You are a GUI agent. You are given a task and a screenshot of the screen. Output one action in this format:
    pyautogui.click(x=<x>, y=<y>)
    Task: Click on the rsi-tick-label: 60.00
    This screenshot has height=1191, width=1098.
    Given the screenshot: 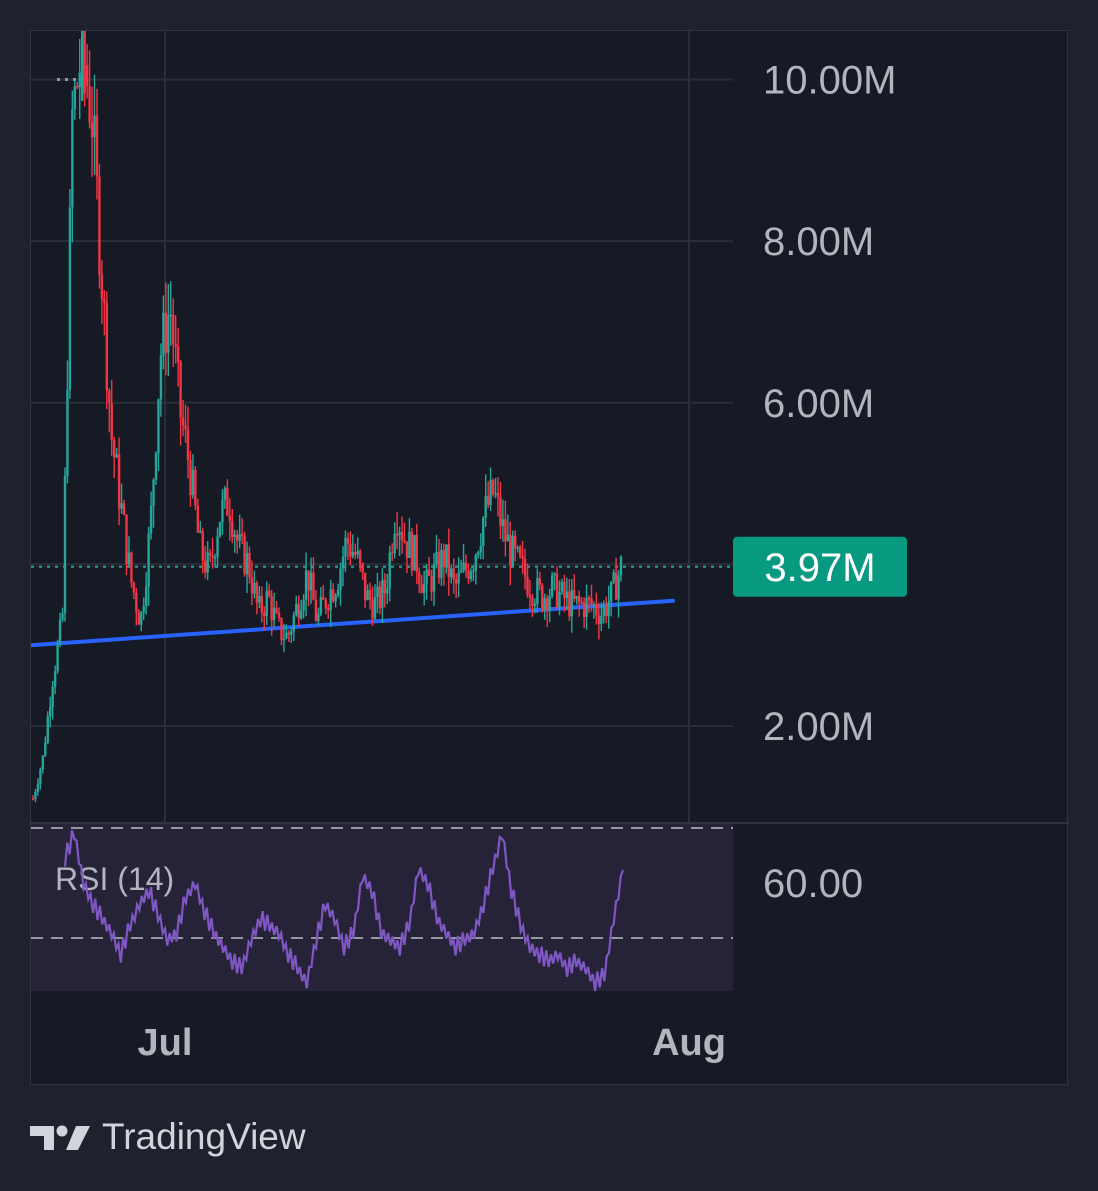 What is the action you would take?
    pyautogui.click(x=813, y=884)
    